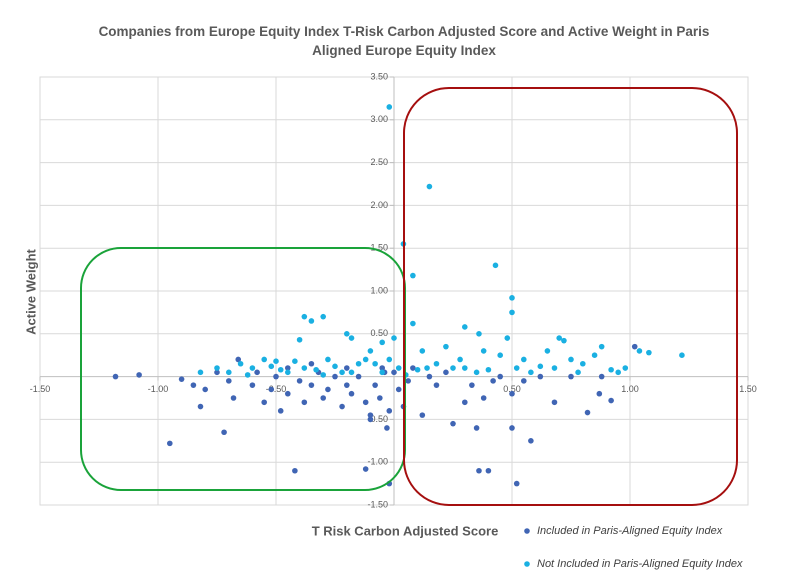 Image resolution: width=790 pixels, height=581 pixels. I want to click on x-tick-label: -1.50, so click(40, 389).